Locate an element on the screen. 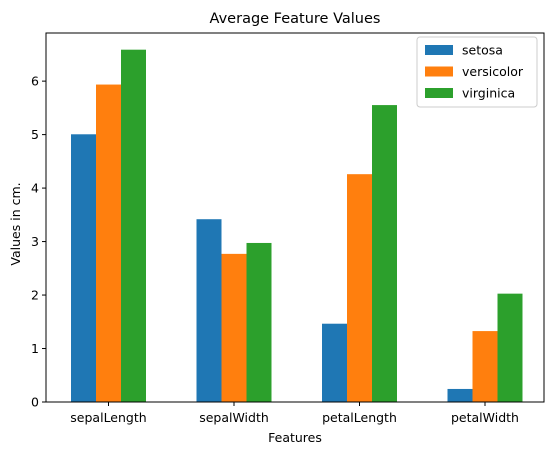 This screenshot has width=554, height=455. bar-virginica-petalWidth is located at coordinates (510, 347).